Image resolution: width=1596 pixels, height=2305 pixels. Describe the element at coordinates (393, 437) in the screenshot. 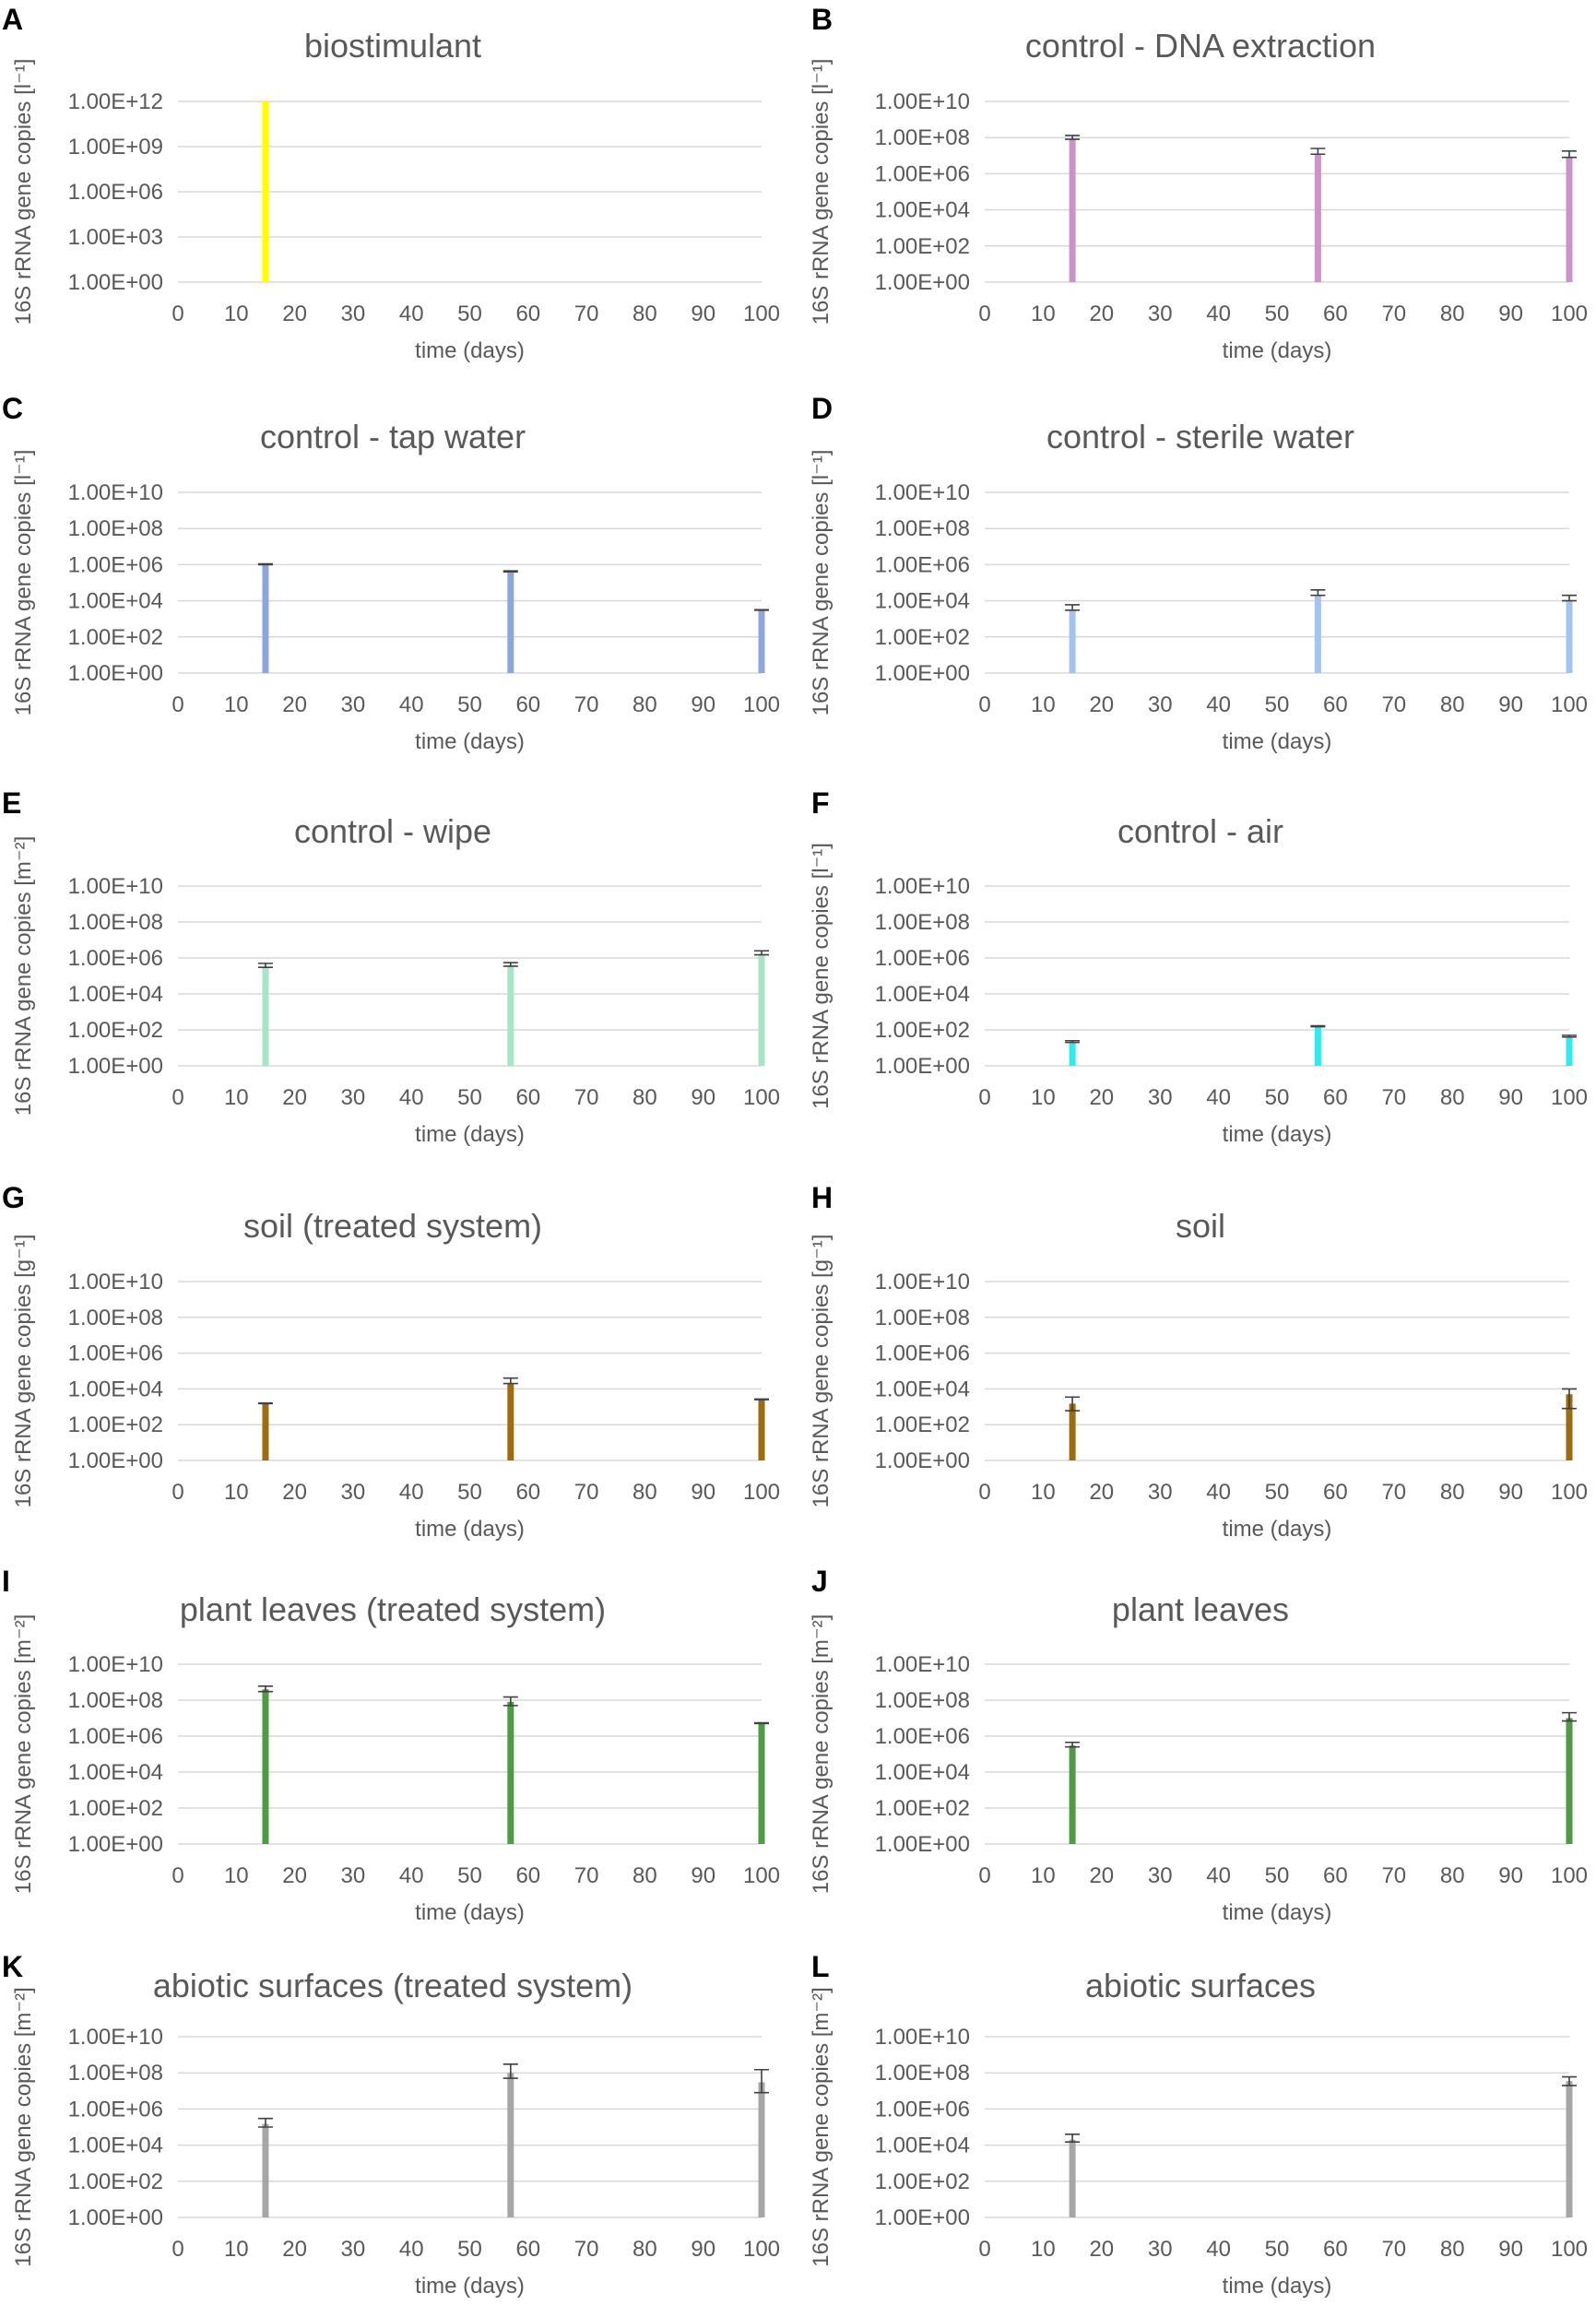

I see `chart-title: control - tap water` at that location.